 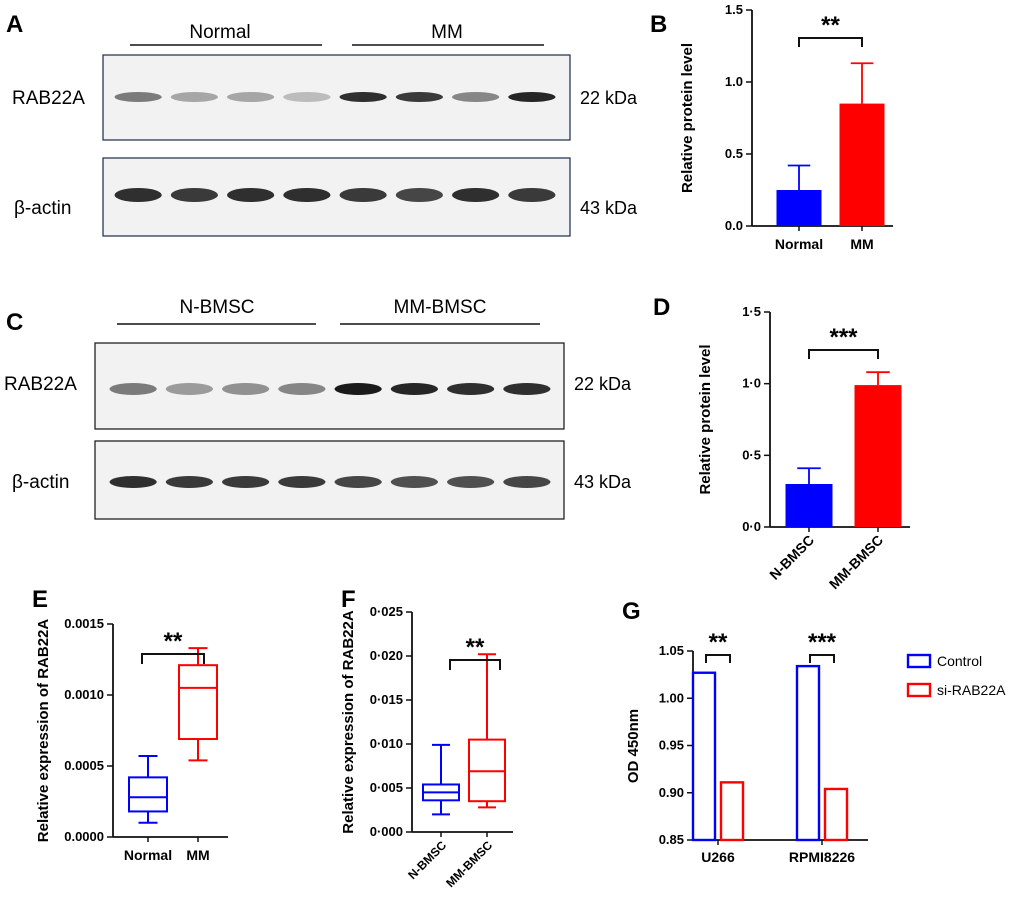 What do you see at coordinates (658, 24) in the screenshot?
I see `panel-label-b: B` at bounding box center [658, 24].